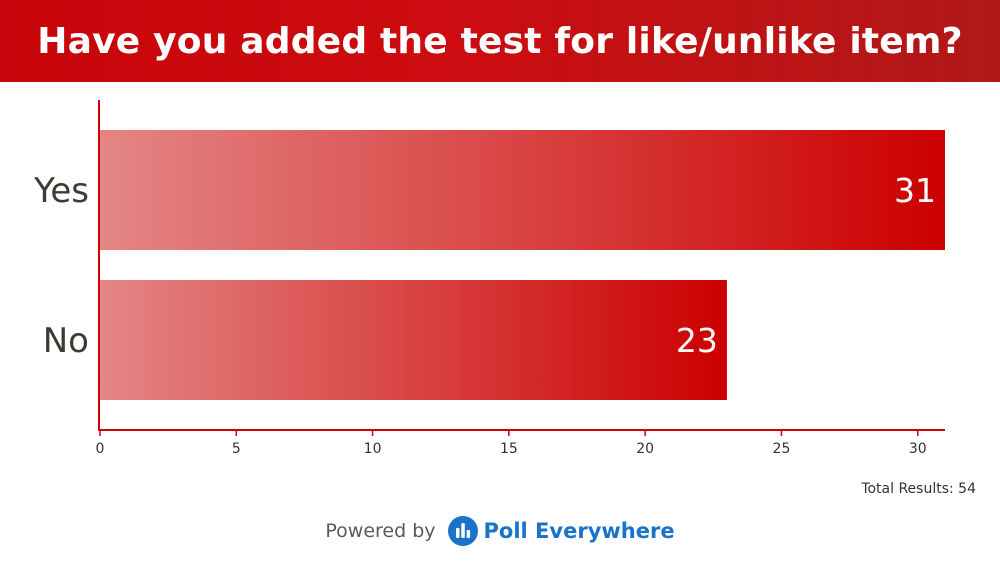  Describe the element at coordinates (918, 489) in the screenshot. I see `total-results: Total Results: 54` at that location.